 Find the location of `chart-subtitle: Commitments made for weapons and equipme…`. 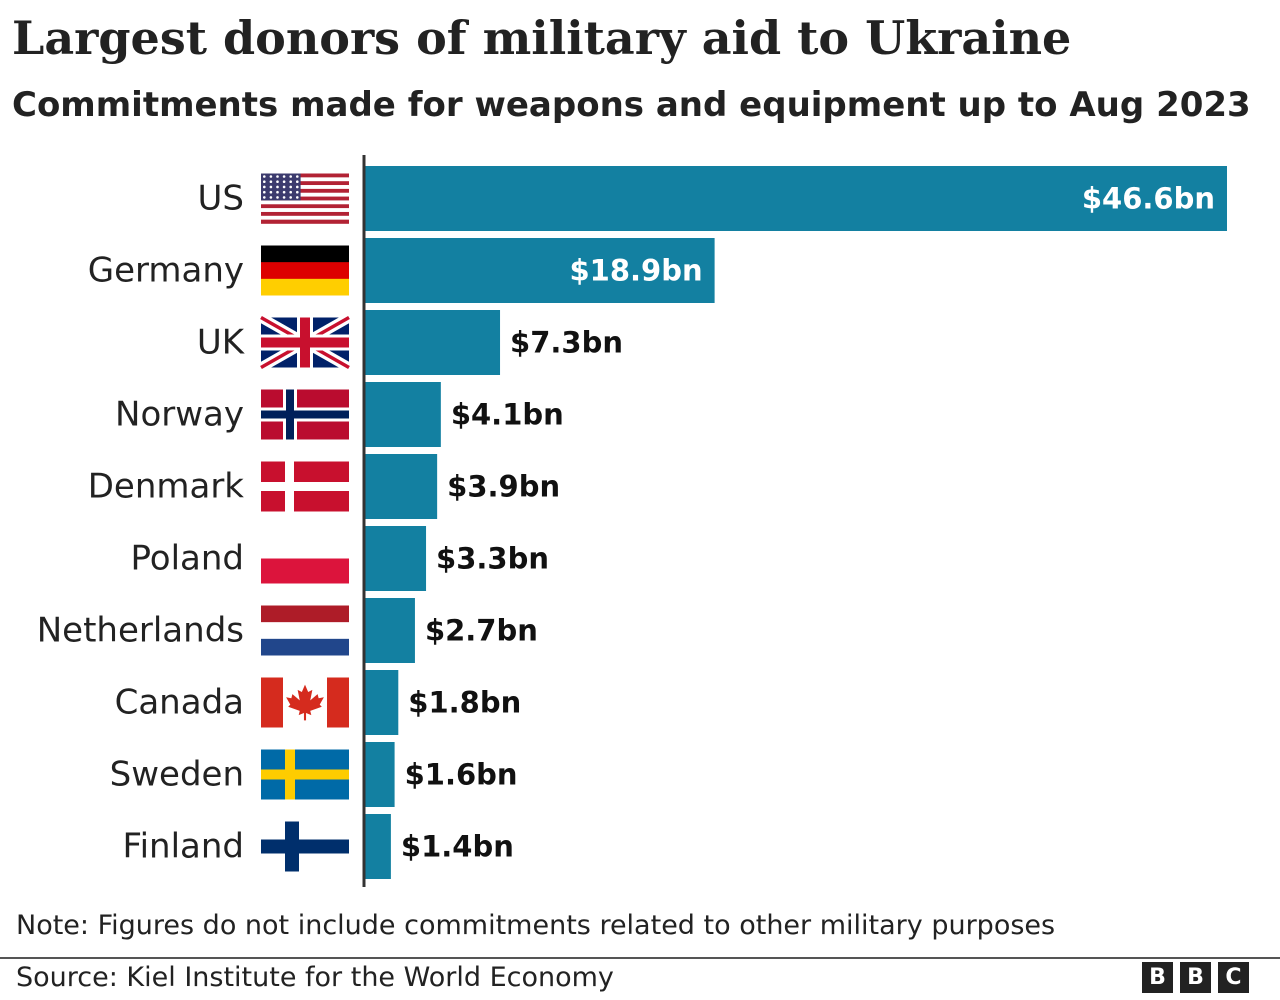

chart-subtitle: Commitments made for weapons and equipme… is located at coordinates (631, 105).